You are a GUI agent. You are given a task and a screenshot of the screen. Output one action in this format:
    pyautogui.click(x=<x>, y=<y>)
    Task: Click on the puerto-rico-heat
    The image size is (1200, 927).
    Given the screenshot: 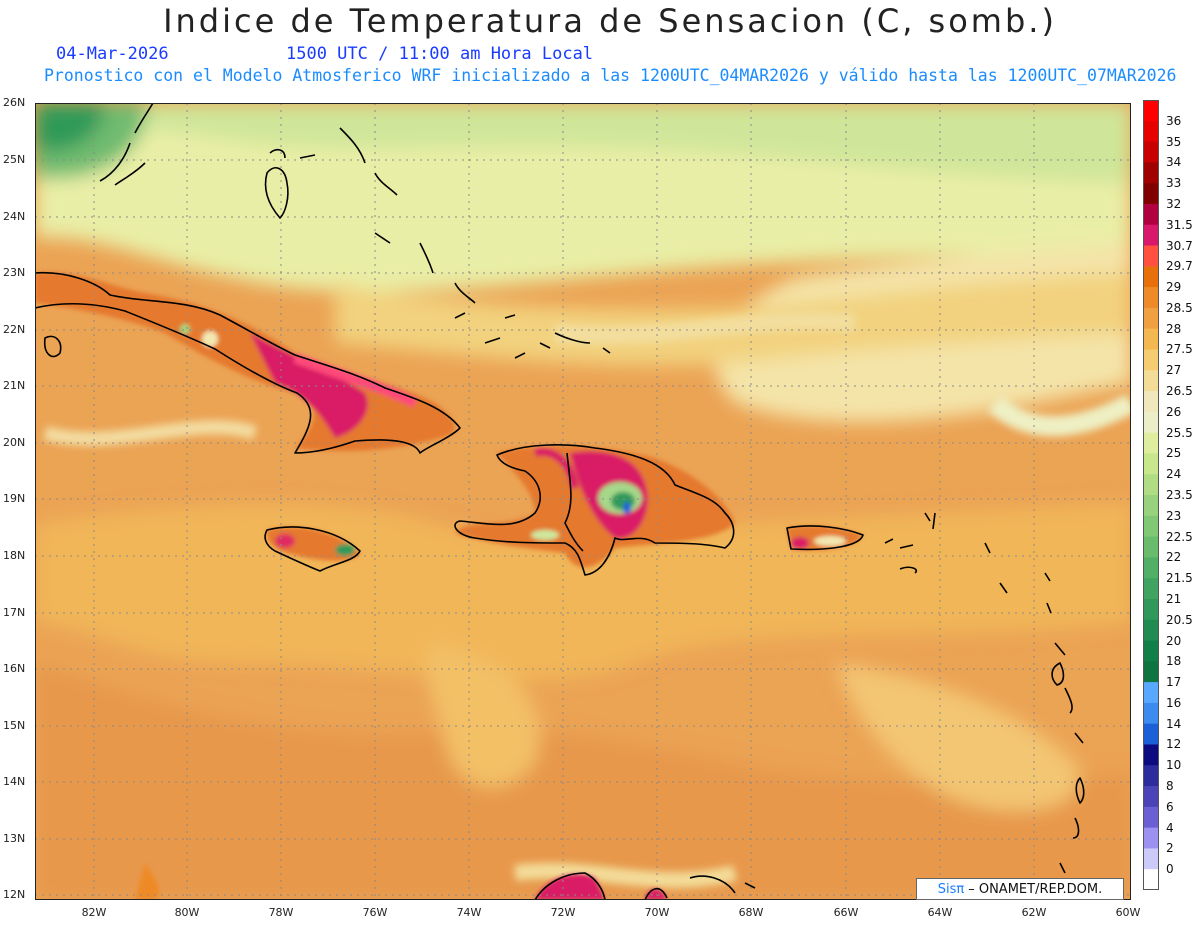 What is the action you would take?
    pyautogui.click(x=825, y=538)
    